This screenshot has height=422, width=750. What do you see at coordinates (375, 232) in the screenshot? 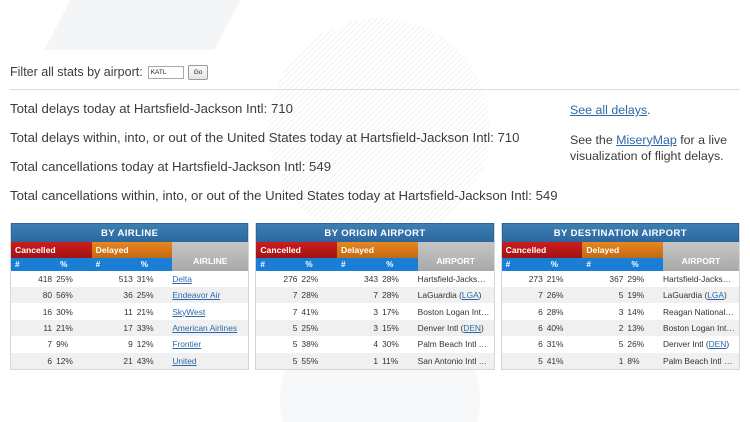
I see `table-title: BY ORIGIN AIRPORT` at bounding box center [375, 232].